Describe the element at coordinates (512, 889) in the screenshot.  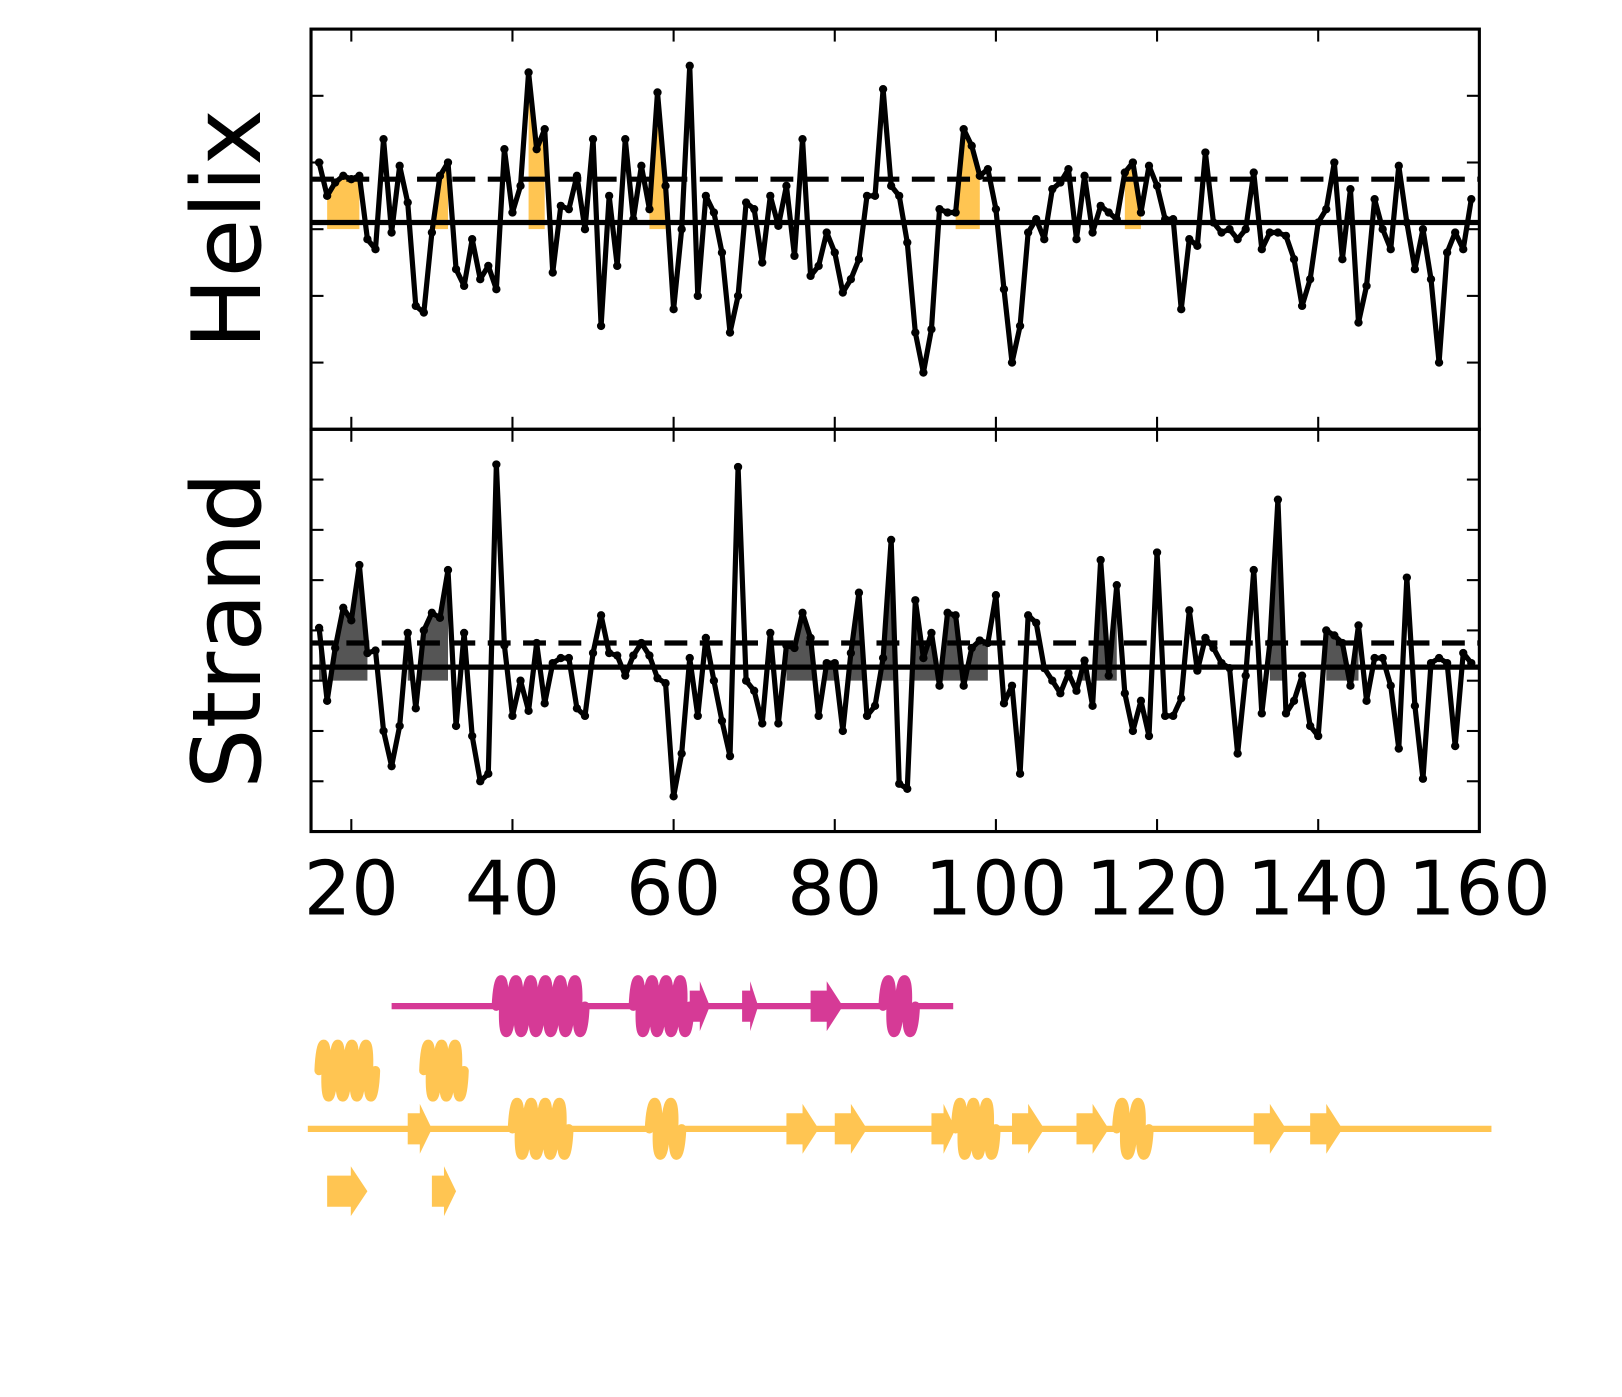
I see `x-tick-label: 40` at that location.